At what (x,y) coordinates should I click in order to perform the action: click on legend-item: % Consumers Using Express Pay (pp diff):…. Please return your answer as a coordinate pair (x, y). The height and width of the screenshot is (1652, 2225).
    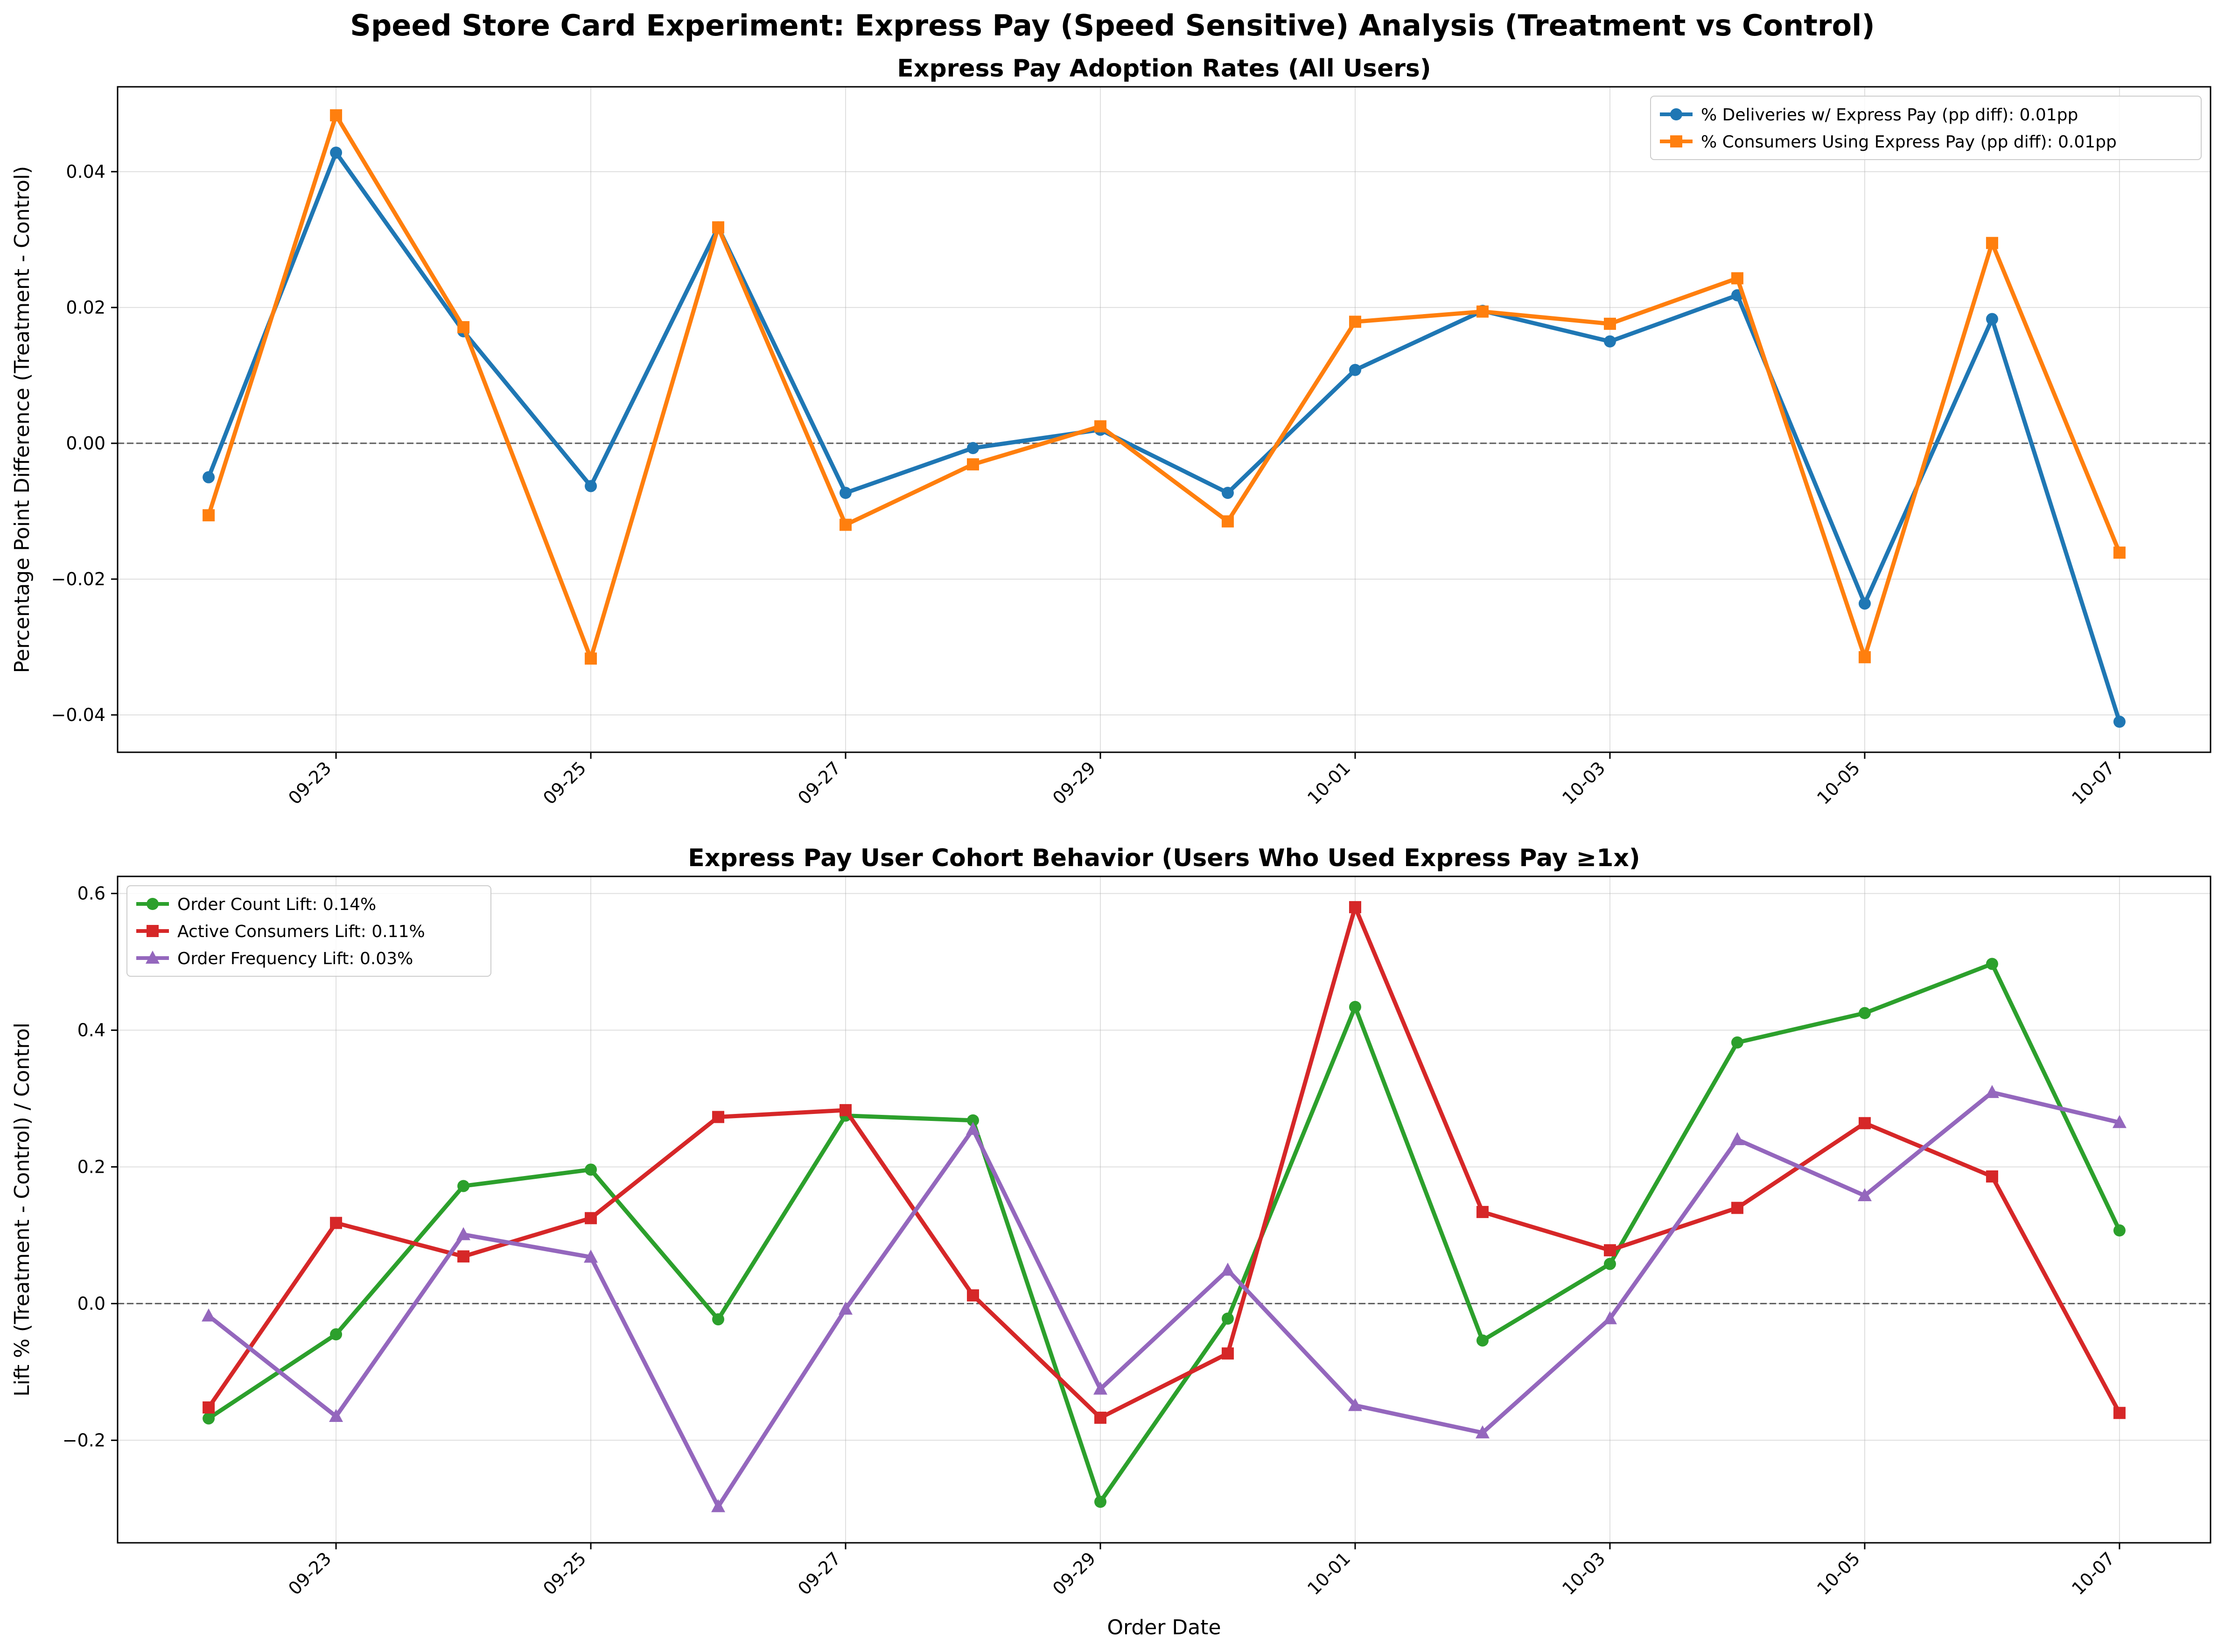
    Looking at the image, I should click on (1888, 142).